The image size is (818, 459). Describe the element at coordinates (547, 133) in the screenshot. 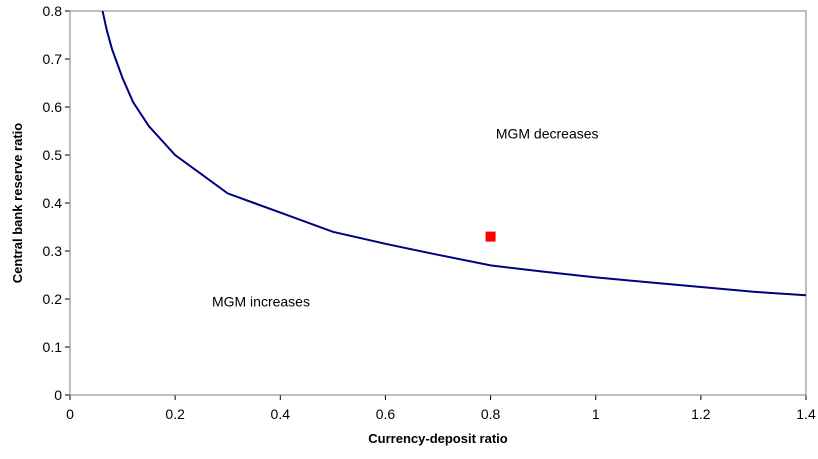

I see `annotation-label: MGM decreases` at that location.